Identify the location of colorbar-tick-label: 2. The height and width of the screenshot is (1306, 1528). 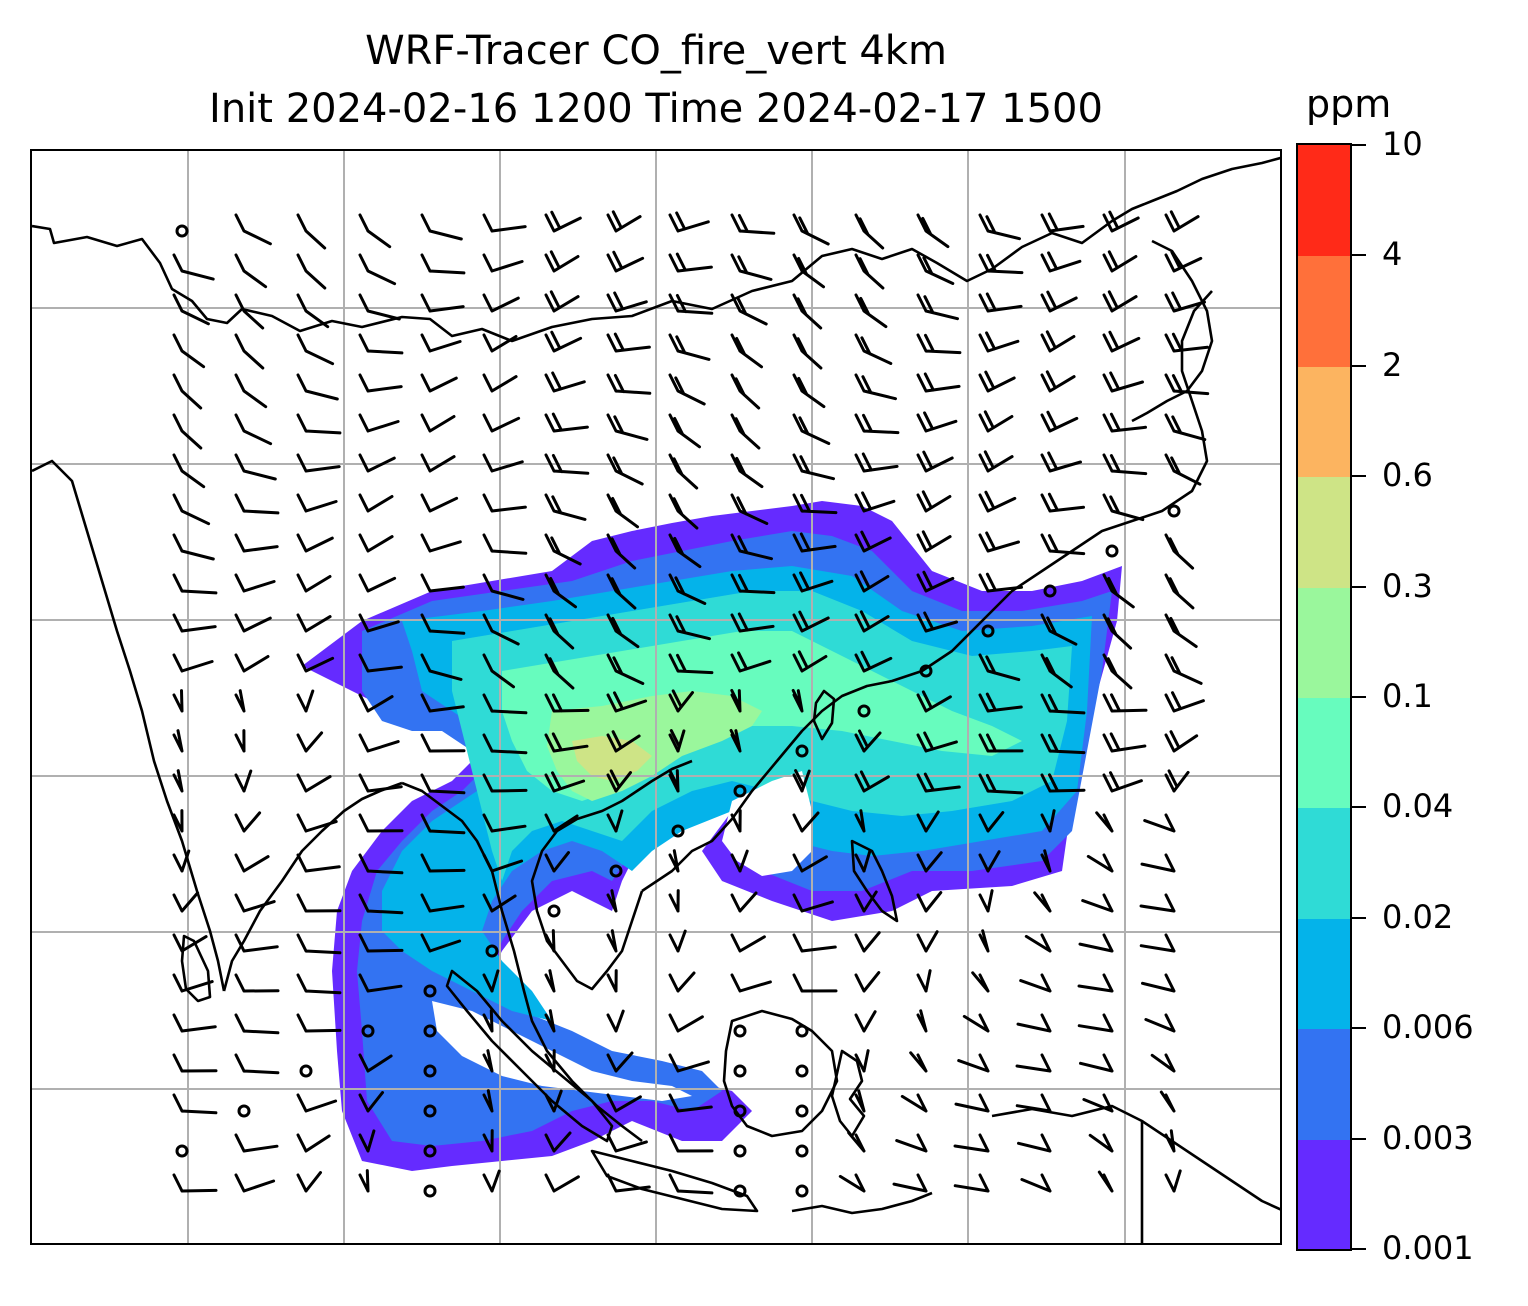
(1392, 364).